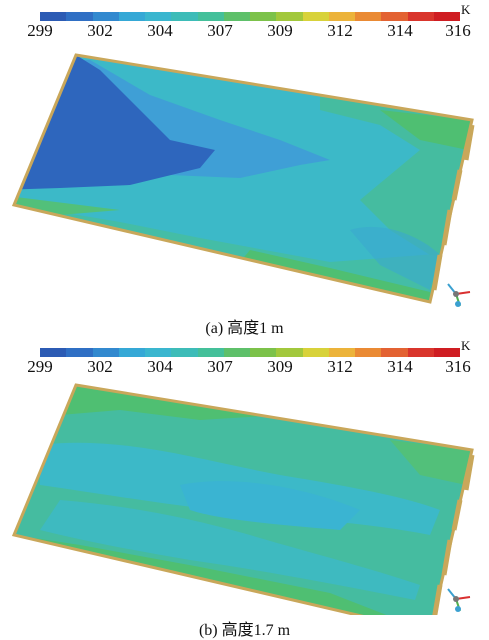  What do you see at coordinates (244, 630) in the screenshot?
I see `caption: (b) 高度1.7 m` at bounding box center [244, 630].